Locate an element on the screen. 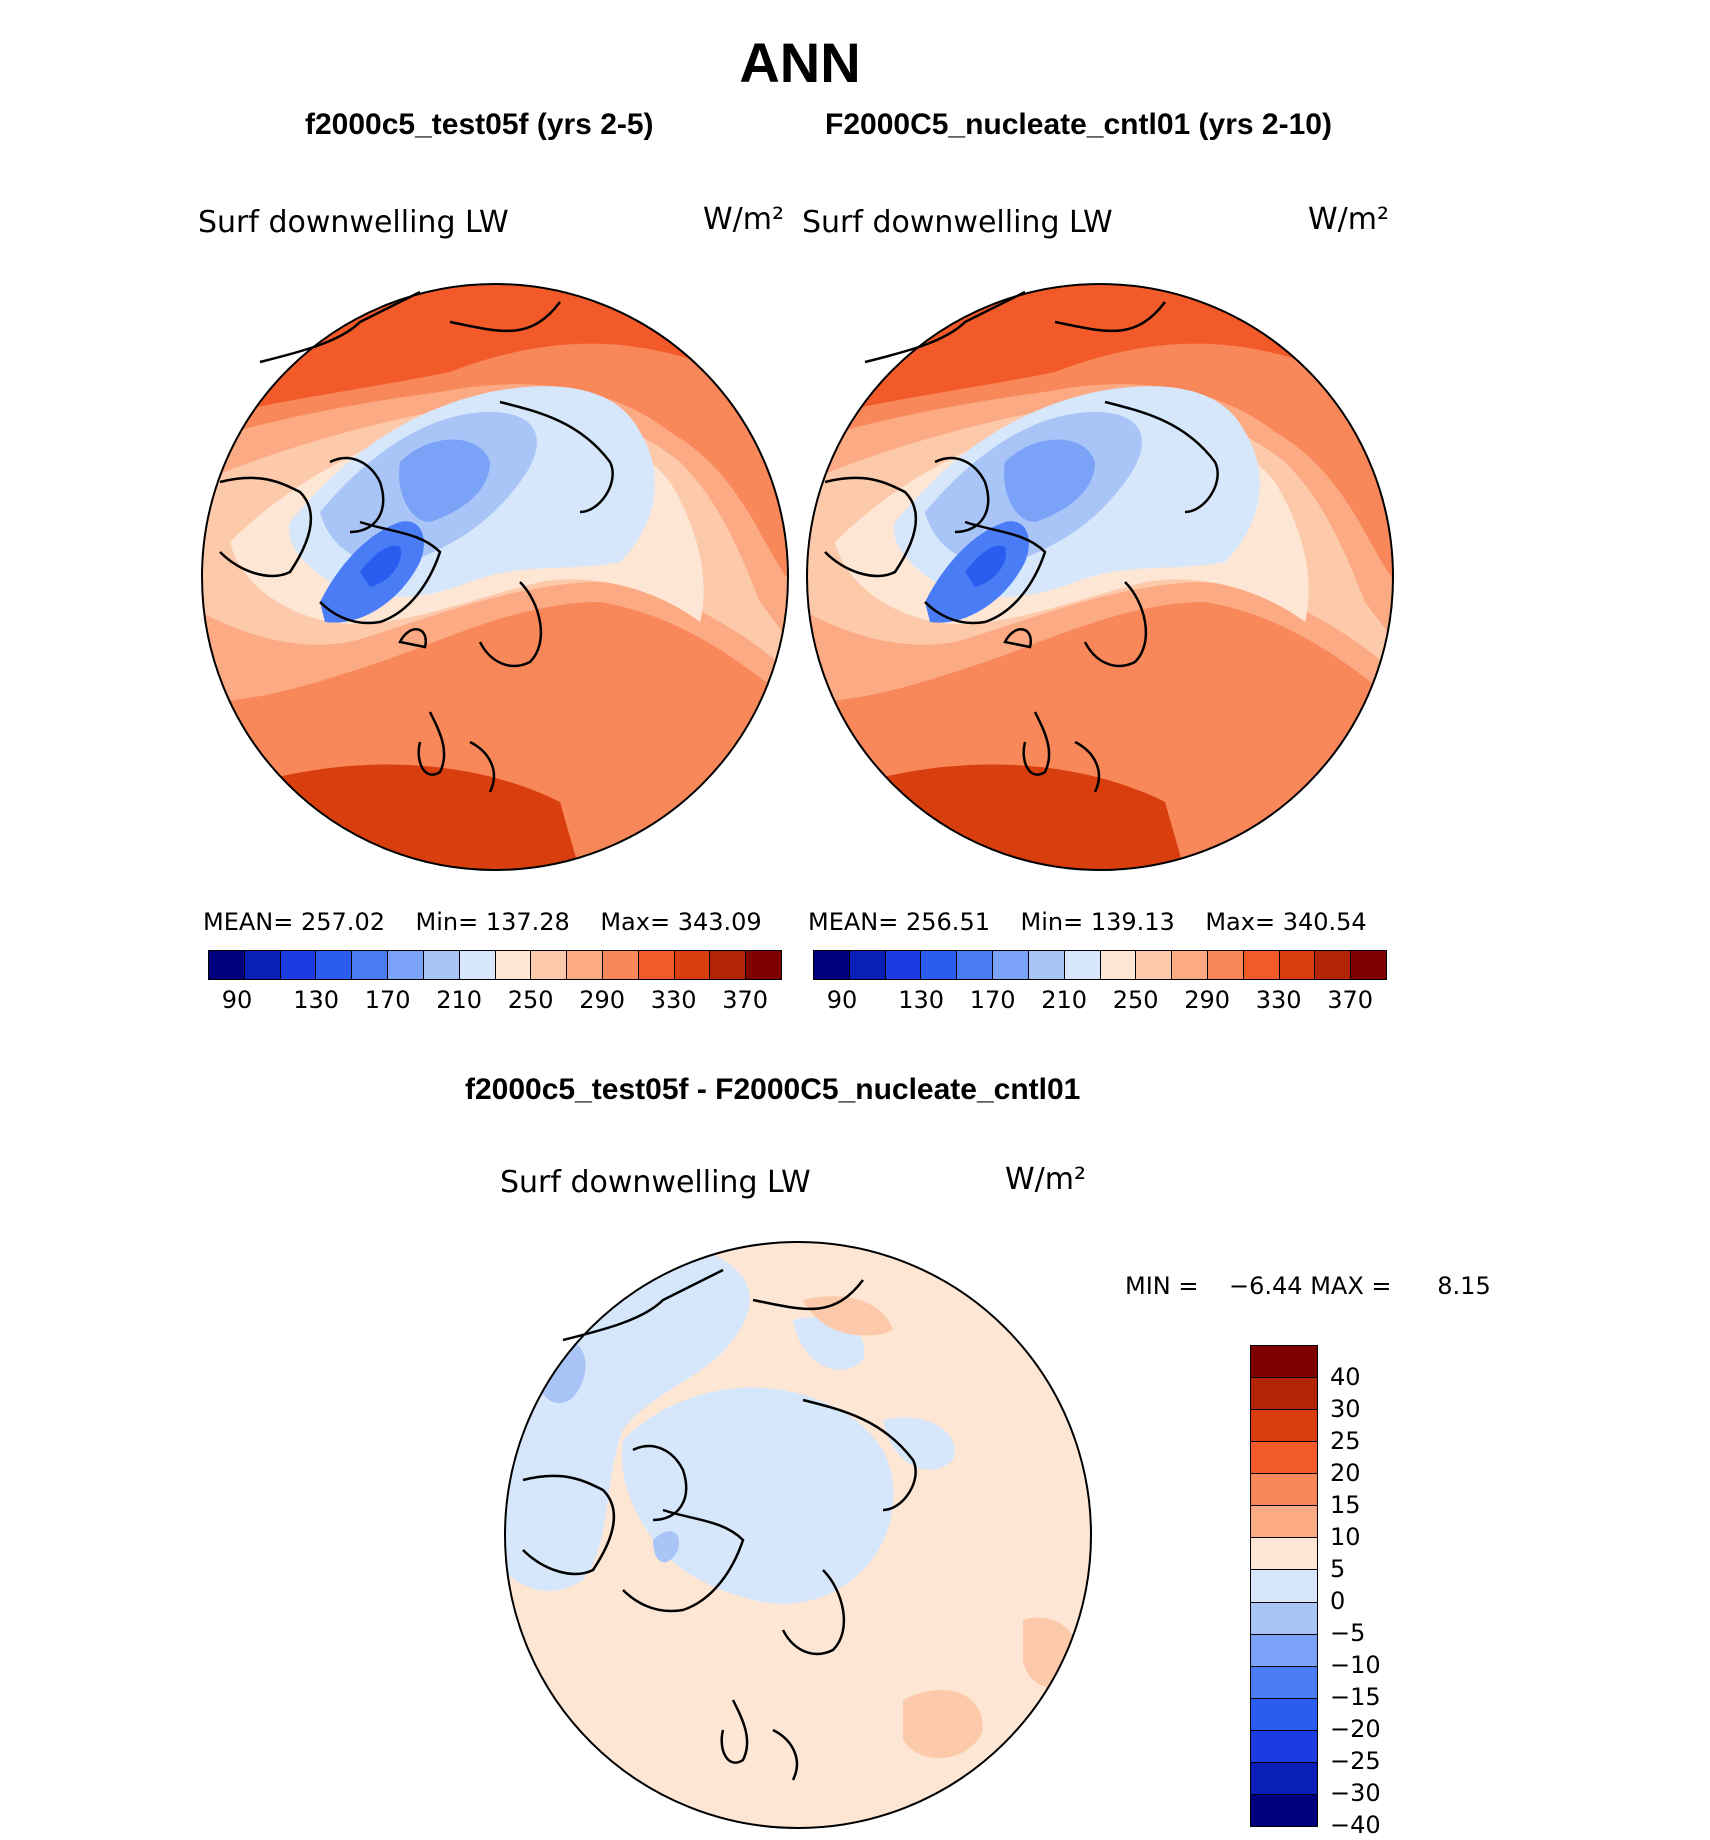  panel-2-min-label: Min= is located at coordinates (1052, 922).